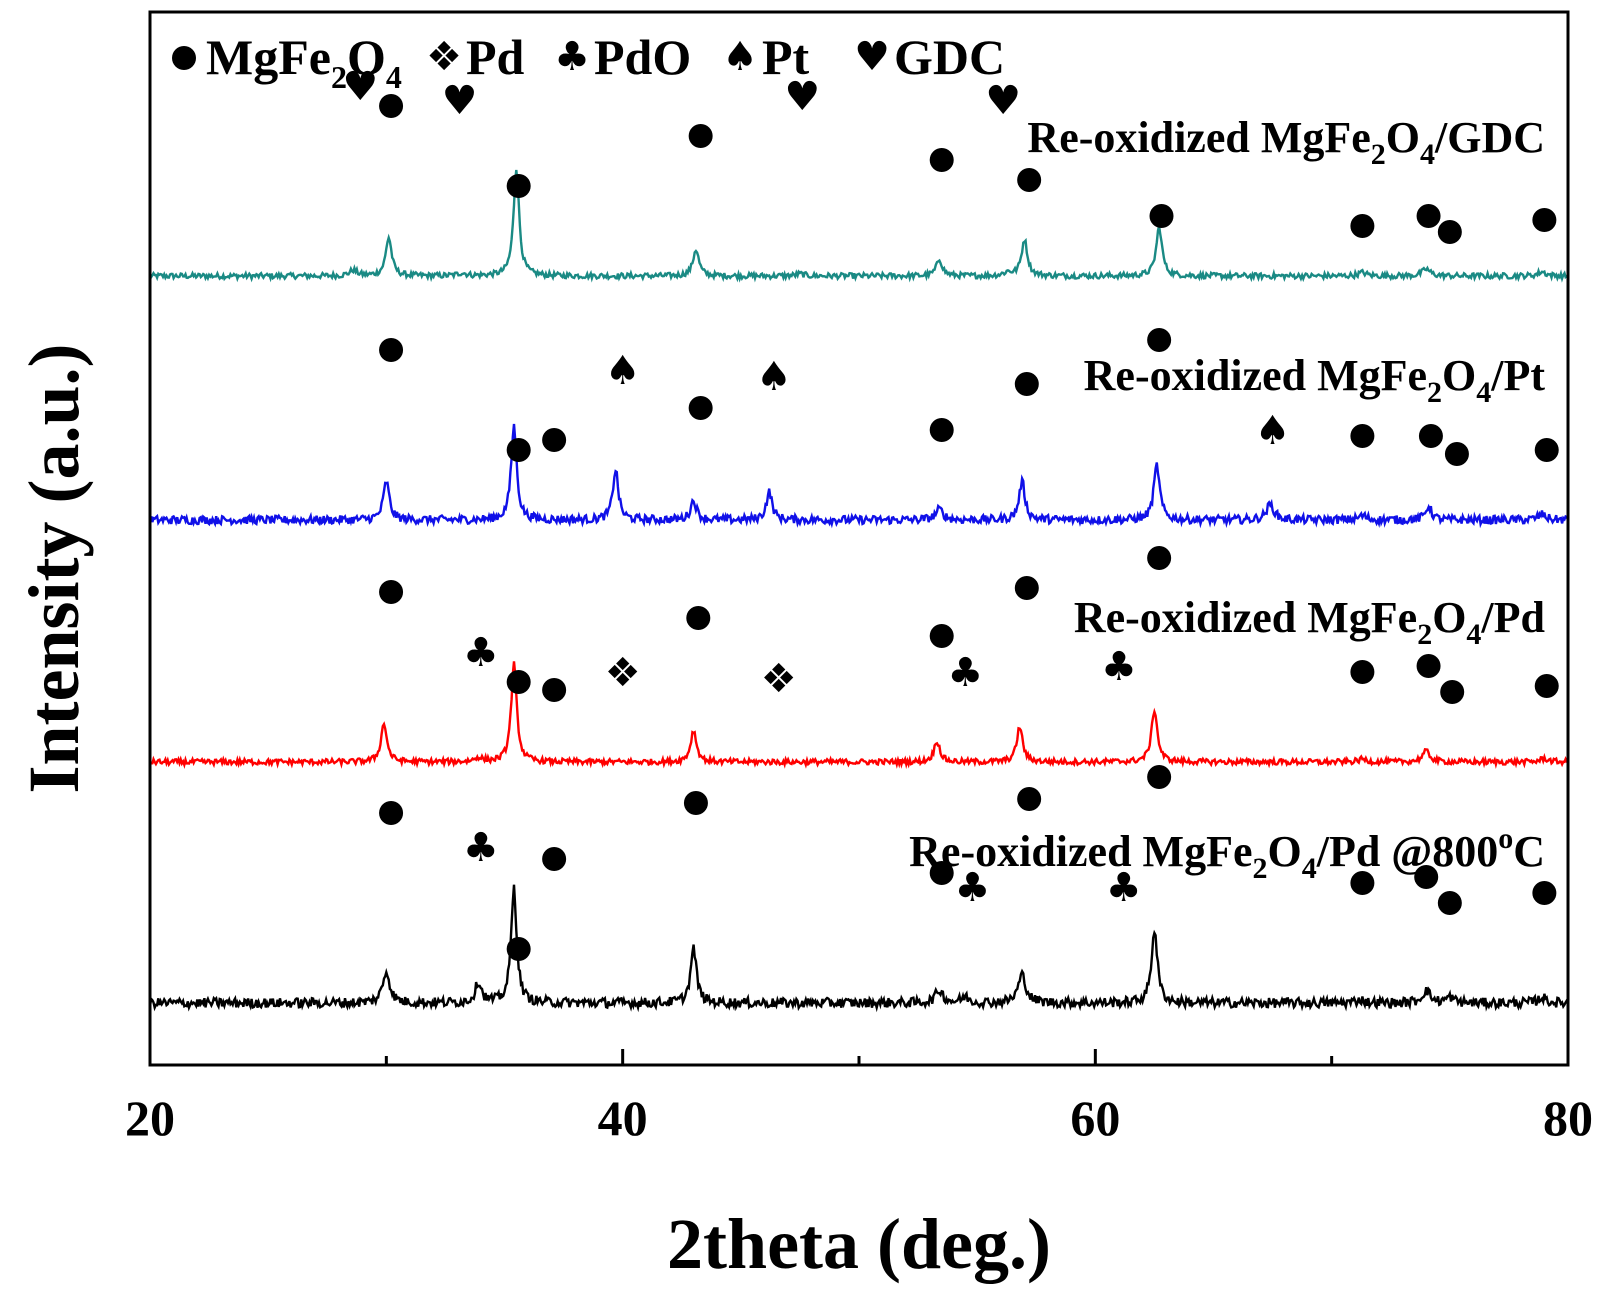 This screenshot has height=1307, width=1614. I want to click on legend-gdc-label: GDC, so click(949, 57).